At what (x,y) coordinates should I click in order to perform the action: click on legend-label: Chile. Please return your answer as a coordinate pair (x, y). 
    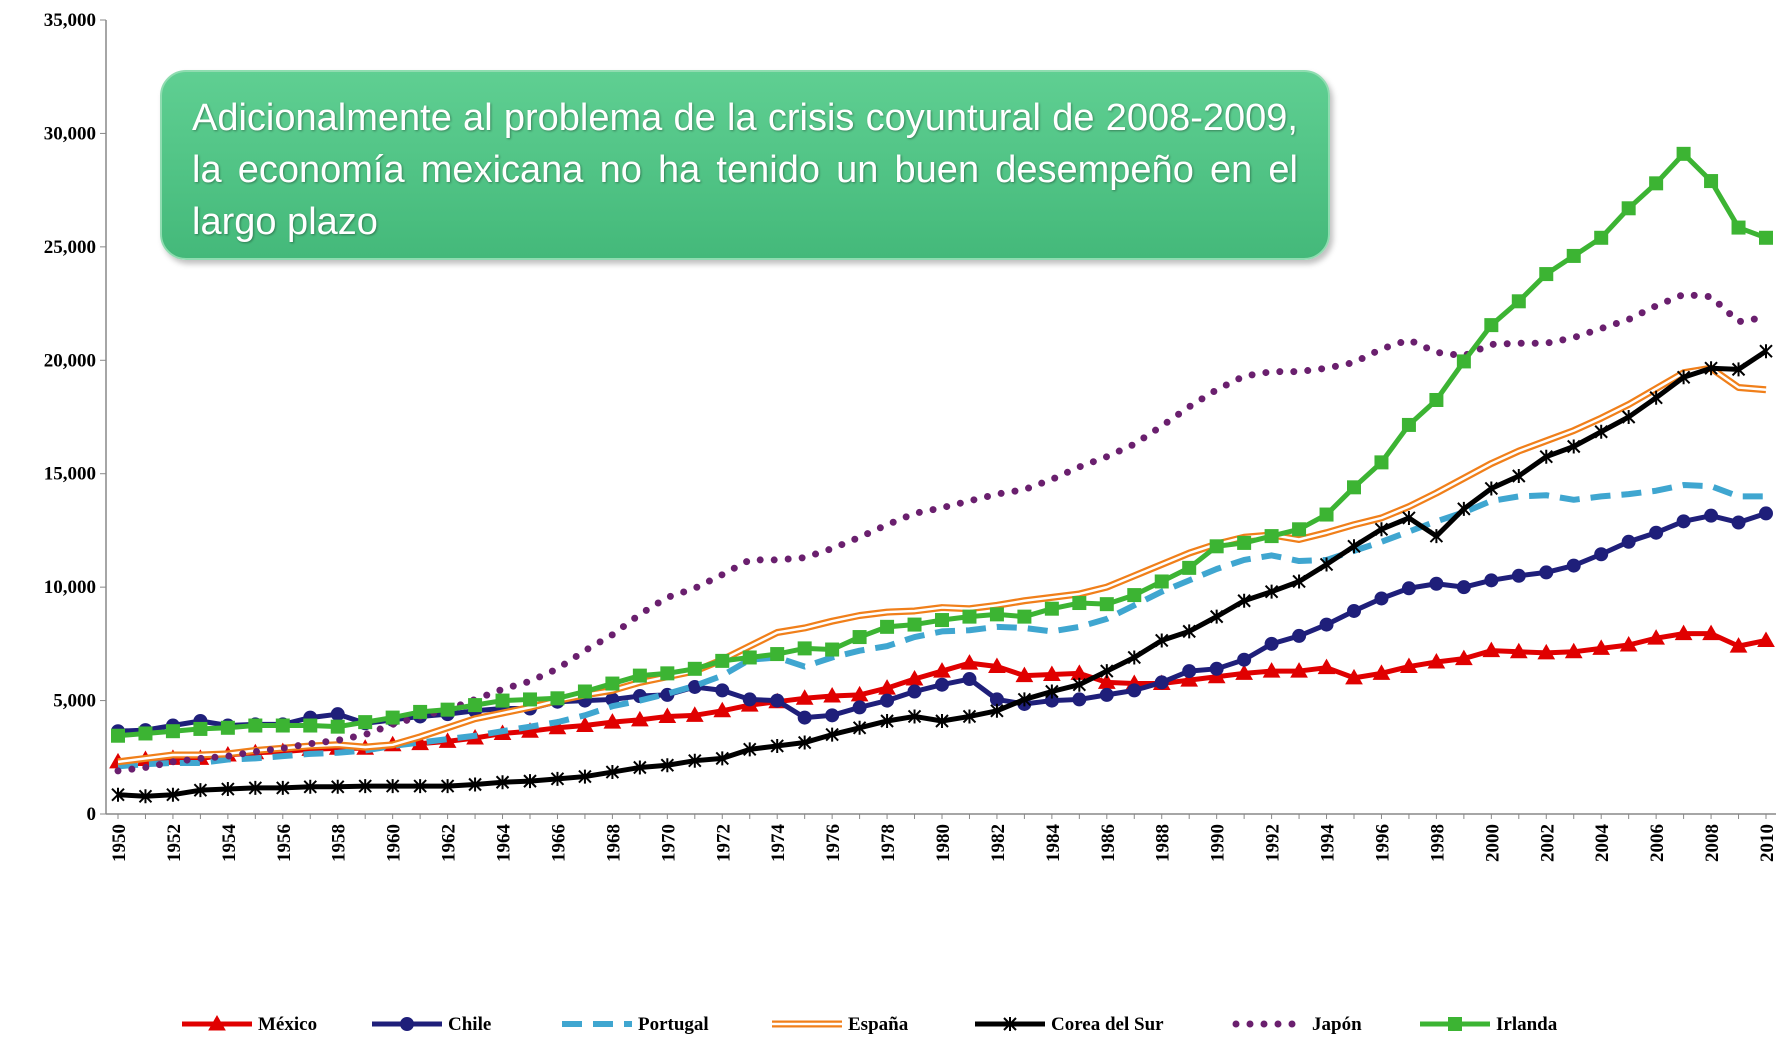
    Looking at the image, I should click on (469, 1024).